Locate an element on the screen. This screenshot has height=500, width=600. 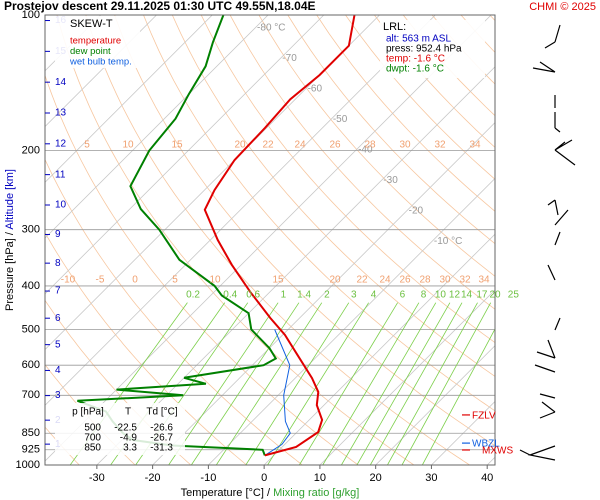
mixing-ratio-label: 0.2 is located at coordinates (193, 295).